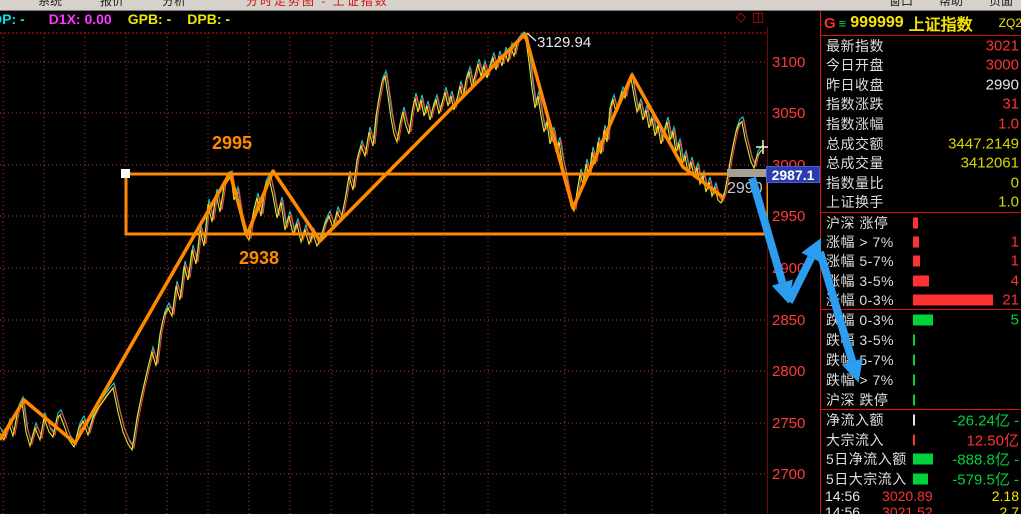 Image resolution: width=1021 pixels, height=514 pixels. Describe the element at coordinates (811, 250) in the screenshot. I see `blue-arrow-head` at that location.